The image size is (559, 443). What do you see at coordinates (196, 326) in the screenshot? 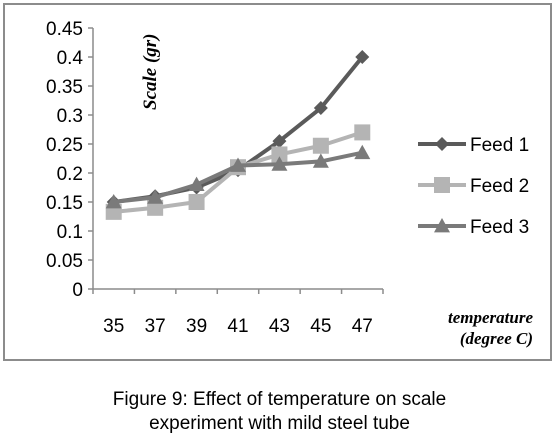
I see `x-tick-label: 39` at bounding box center [196, 326].